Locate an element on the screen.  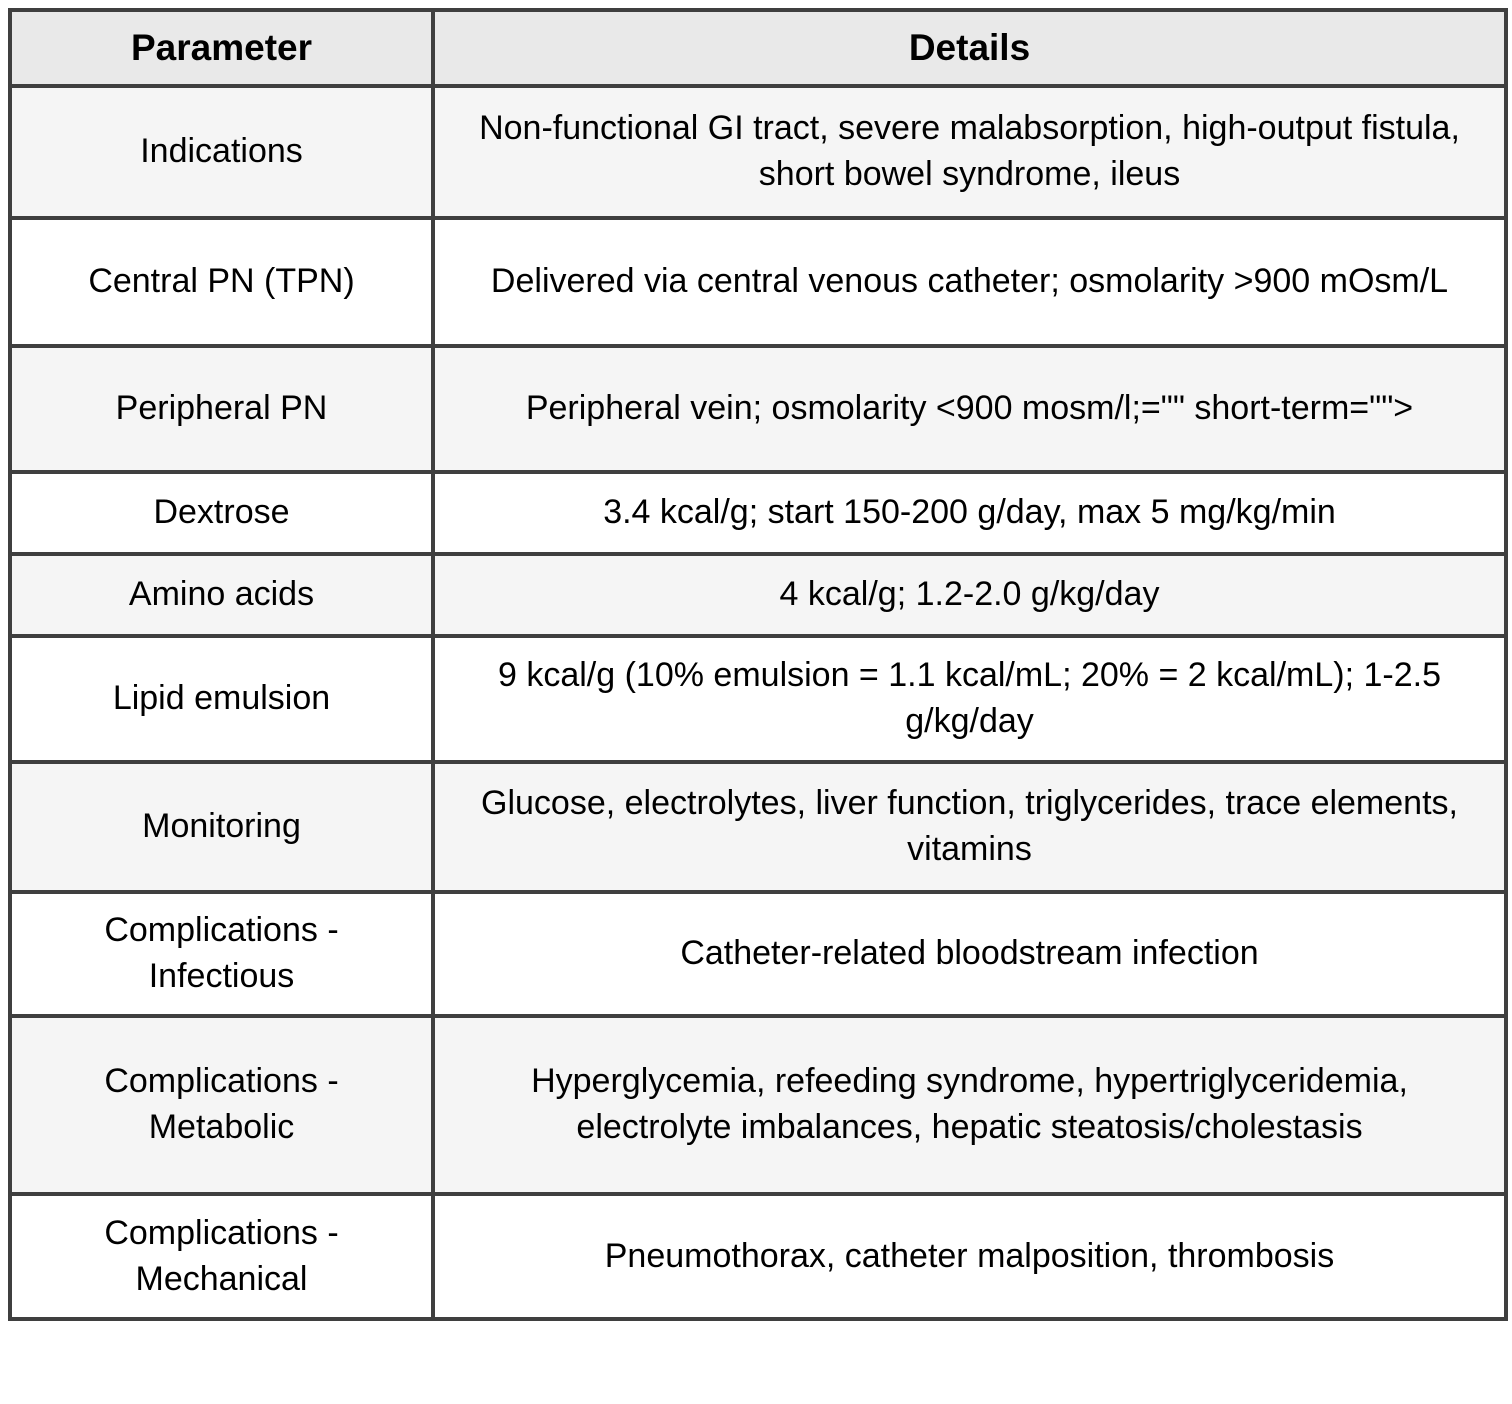
table-row: Amino acids 4 kcal/g; 1.2-2.0 g/kg/day is located at coordinates (758, 595).